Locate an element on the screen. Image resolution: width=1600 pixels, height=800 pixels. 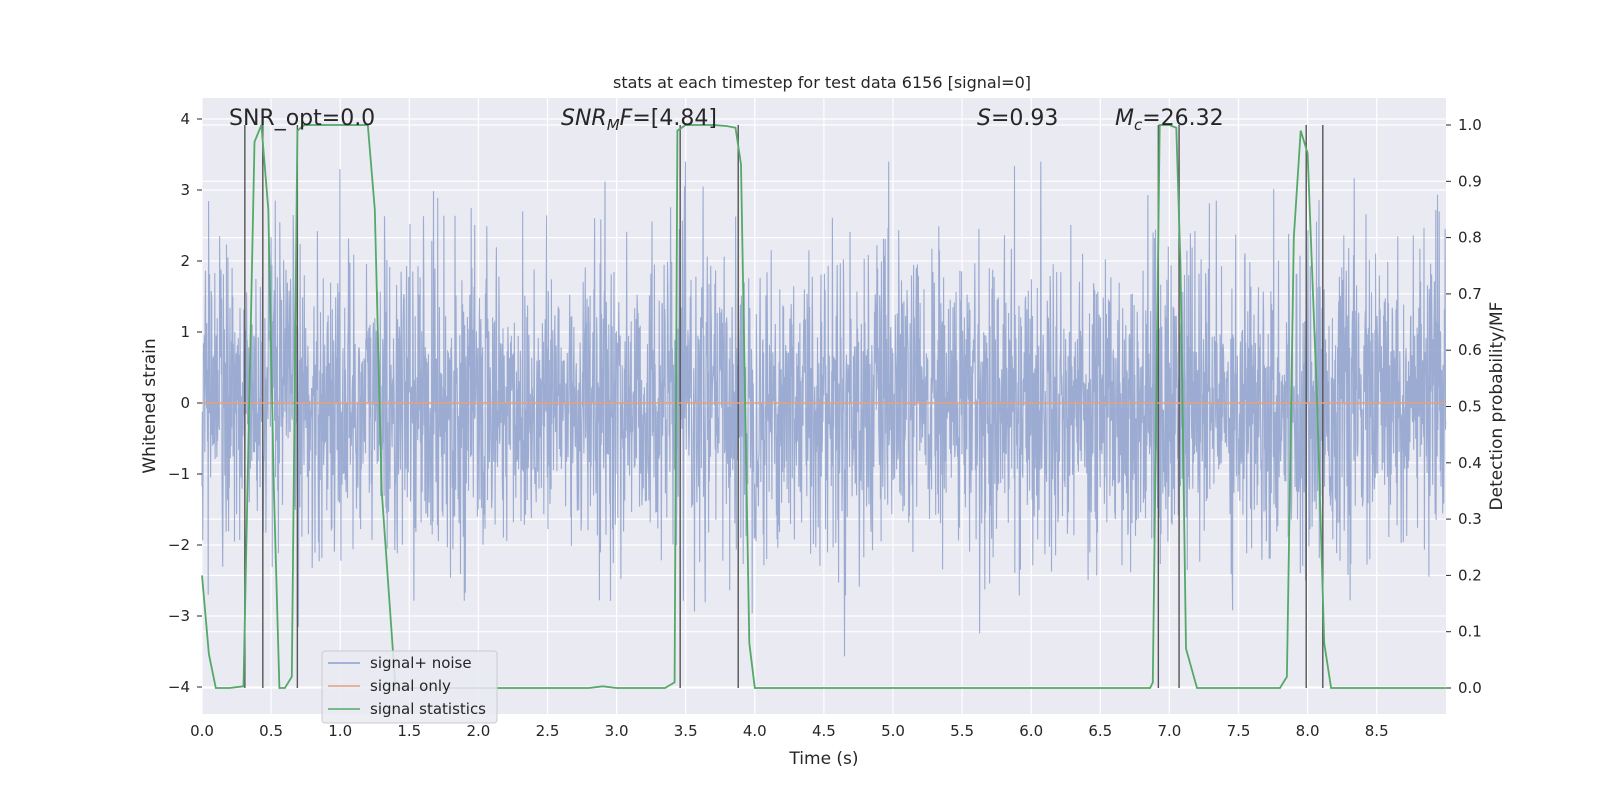
annotation-mc-symbol: M is located at coordinates (1124, 118).